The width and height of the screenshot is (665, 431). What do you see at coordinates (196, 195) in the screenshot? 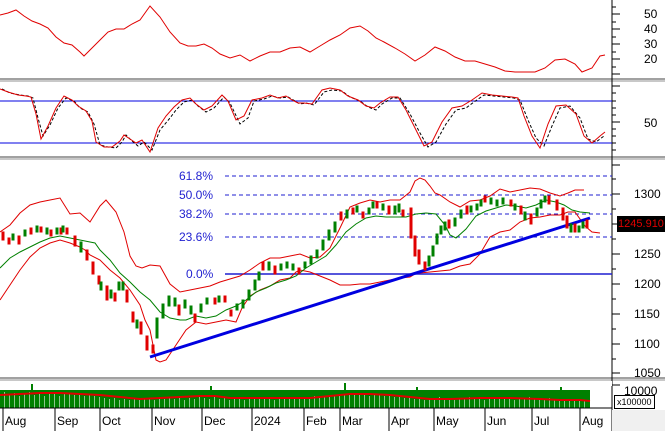
I see `fib-label: 50.0%` at bounding box center [196, 195].